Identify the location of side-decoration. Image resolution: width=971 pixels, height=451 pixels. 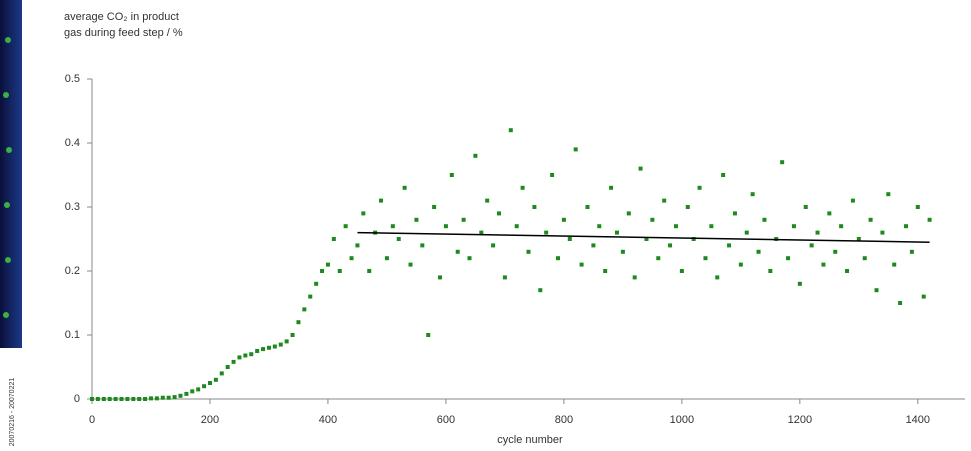
(11, 174).